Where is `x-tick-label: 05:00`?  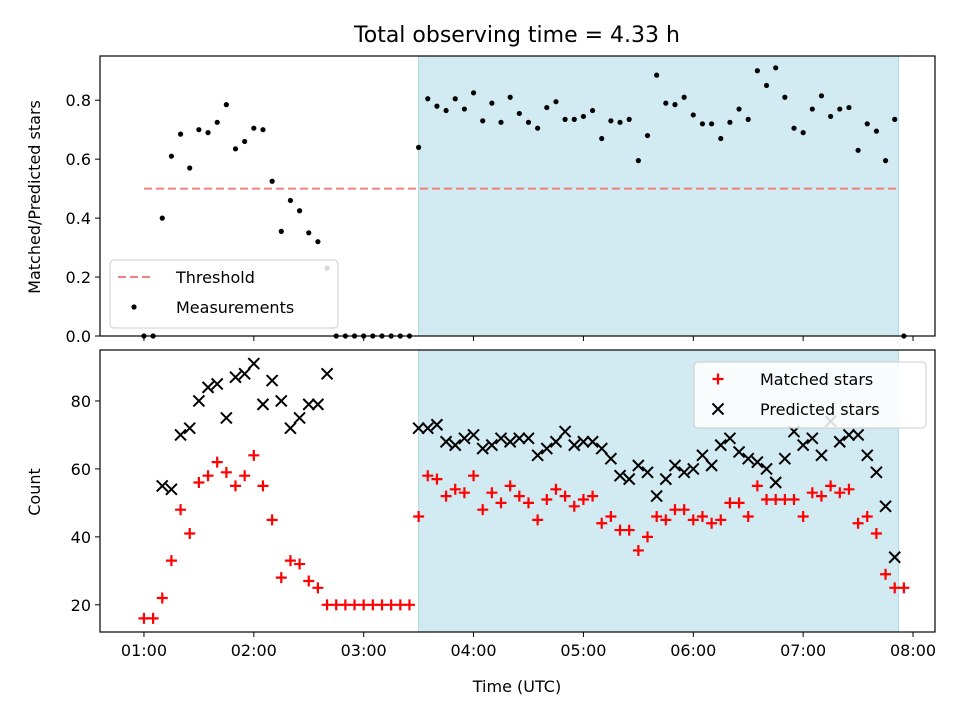
x-tick-label: 05:00 is located at coordinates (583, 650).